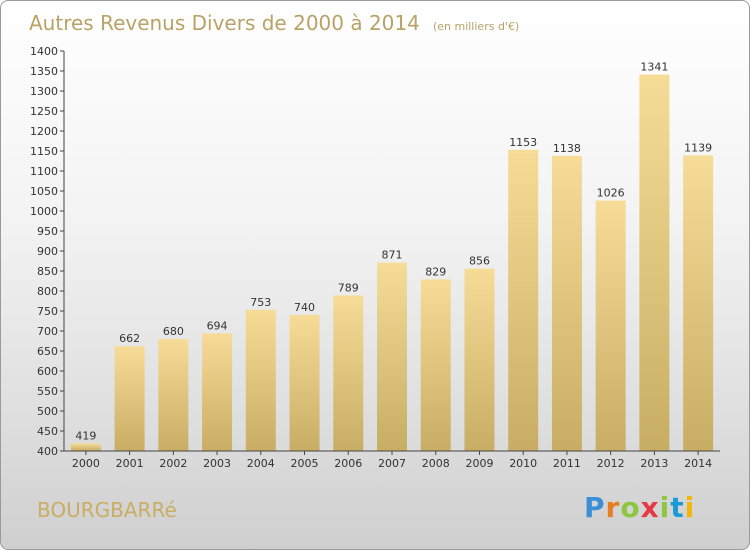  What do you see at coordinates (173, 463) in the screenshot?
I see `x-tick-label: 2002` at bounding box center [173, 463].